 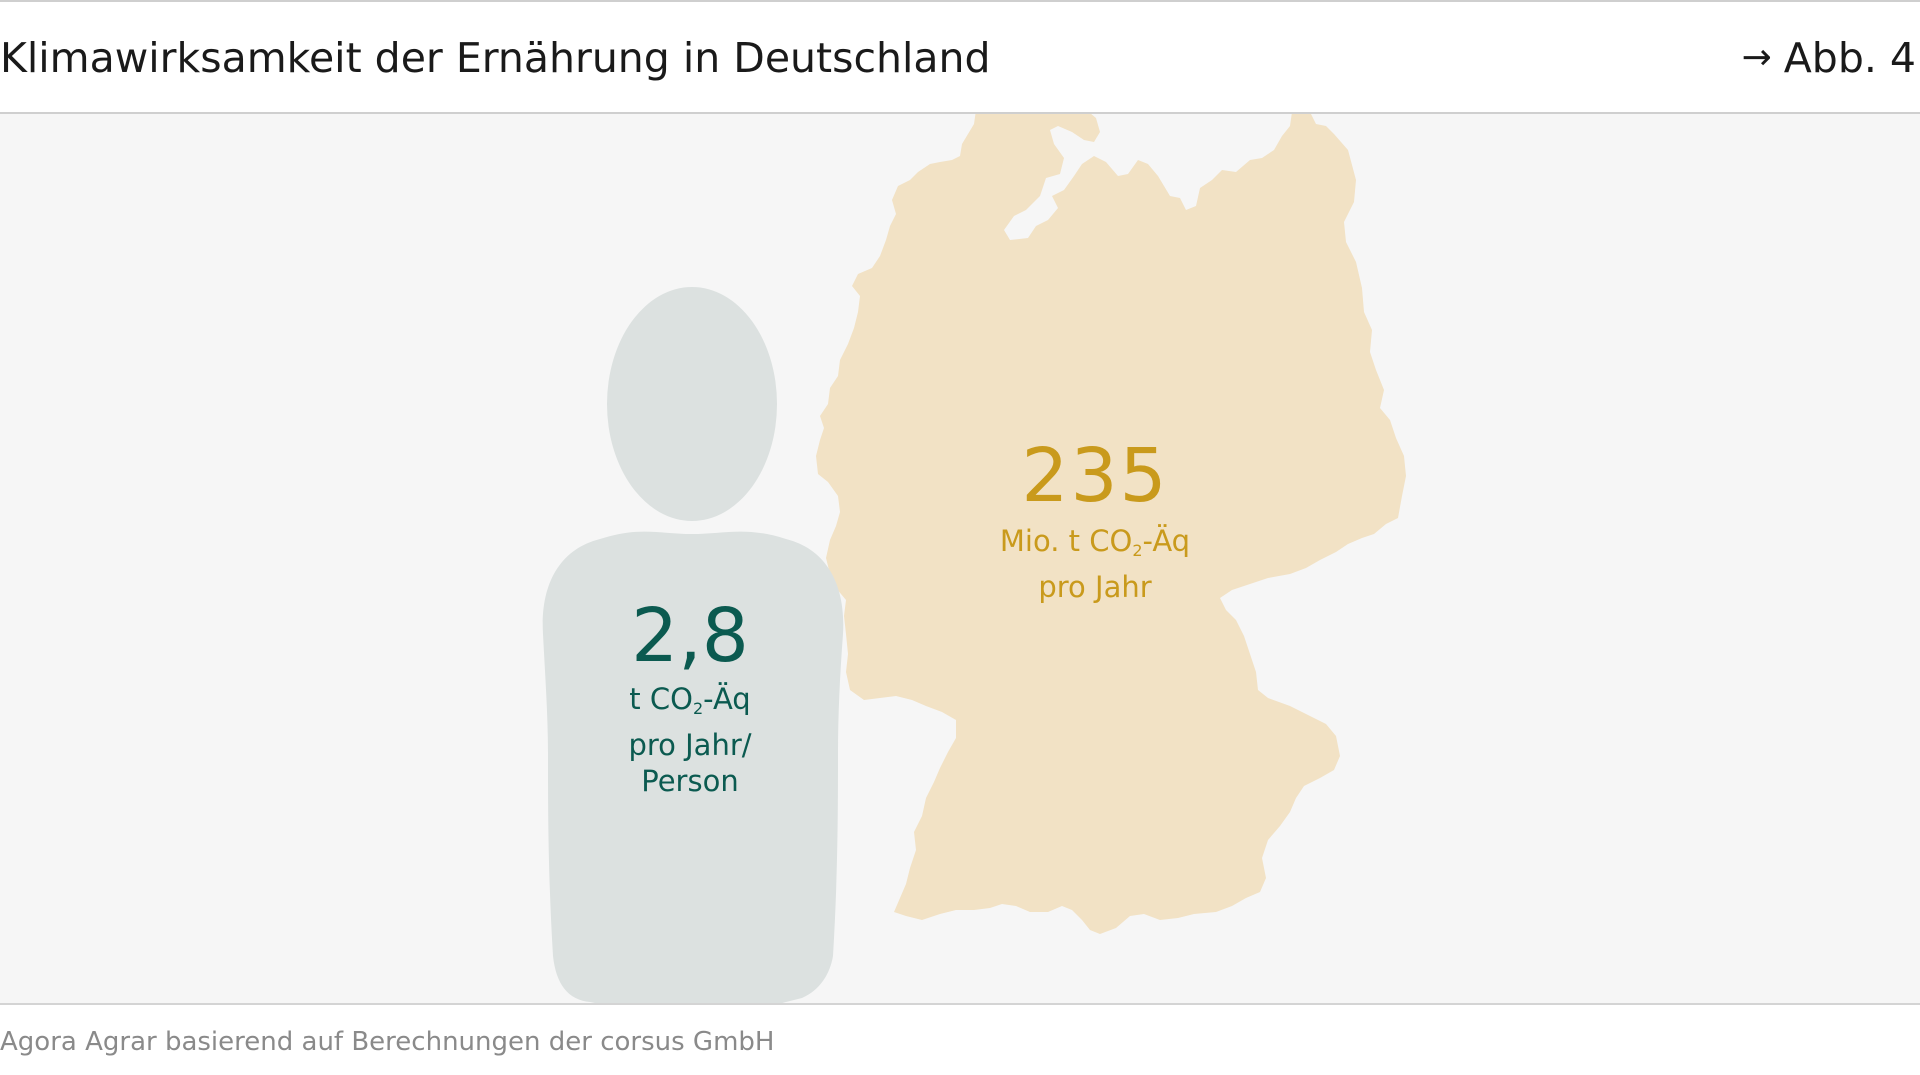 I want to click on person-unit-suffix: -Äq, so click(x=727, y=699).